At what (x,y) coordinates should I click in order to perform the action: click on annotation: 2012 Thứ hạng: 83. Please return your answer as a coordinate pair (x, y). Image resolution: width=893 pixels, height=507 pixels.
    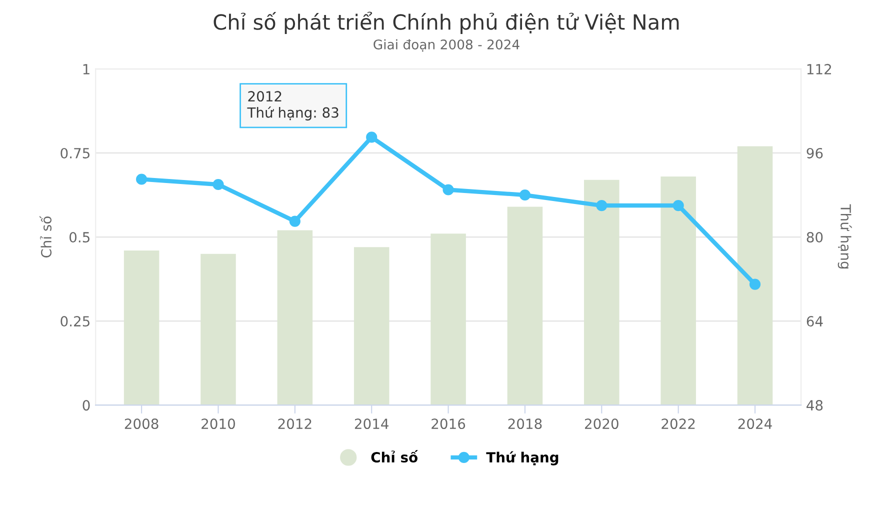
    Looking at the image, I should click on (292, 105).